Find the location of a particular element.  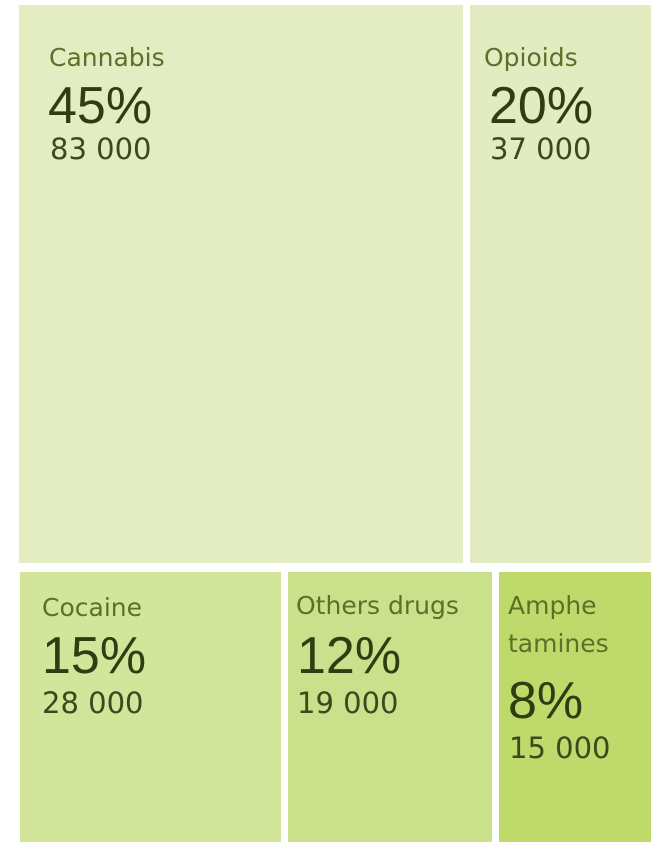

segment-cocaine: Cocaine 15% 28 000 is located at coordinates (150, 707).